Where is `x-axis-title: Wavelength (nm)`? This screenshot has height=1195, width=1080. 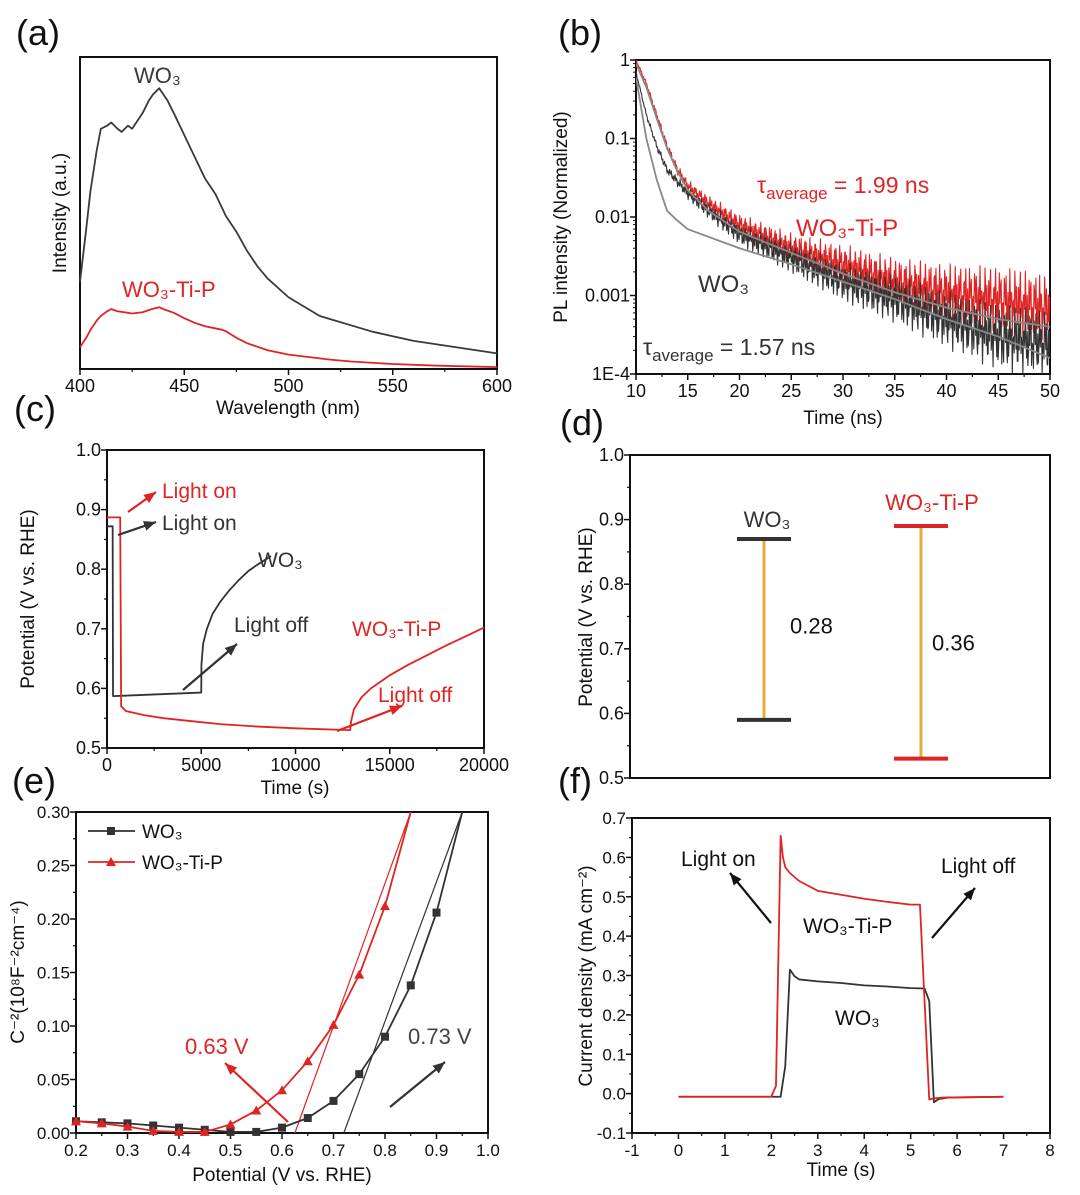 x-axis-title: Wavelength (nm) is located at coordinates (288, 408).